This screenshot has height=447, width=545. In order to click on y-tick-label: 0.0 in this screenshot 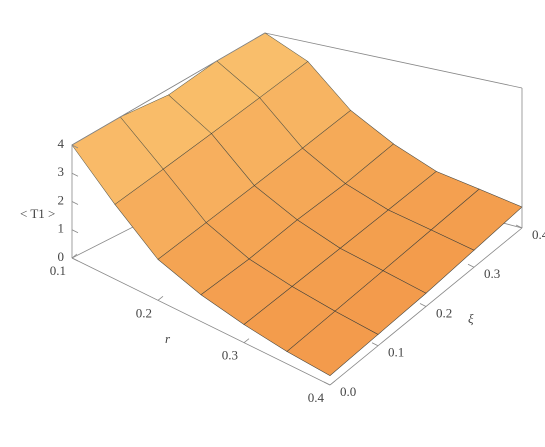, I will do `click(348, 391)`.